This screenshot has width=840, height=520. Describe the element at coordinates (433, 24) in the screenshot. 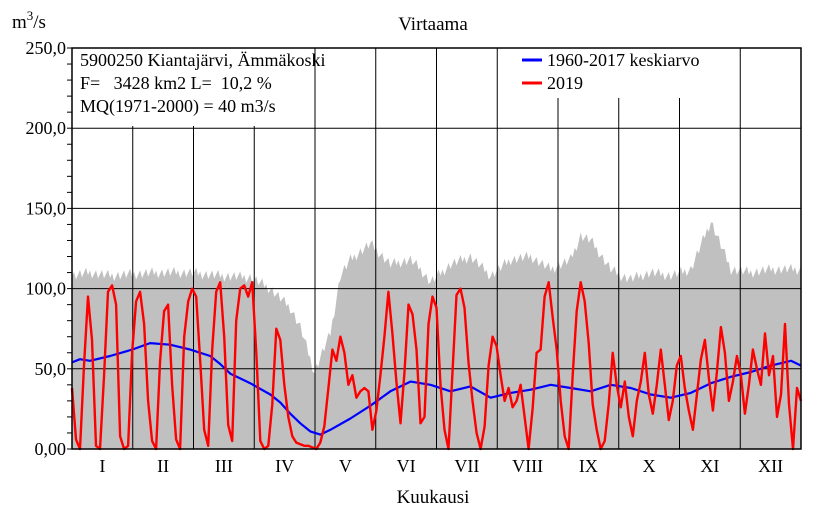

I see `chart-title: Virtaama` at that location.